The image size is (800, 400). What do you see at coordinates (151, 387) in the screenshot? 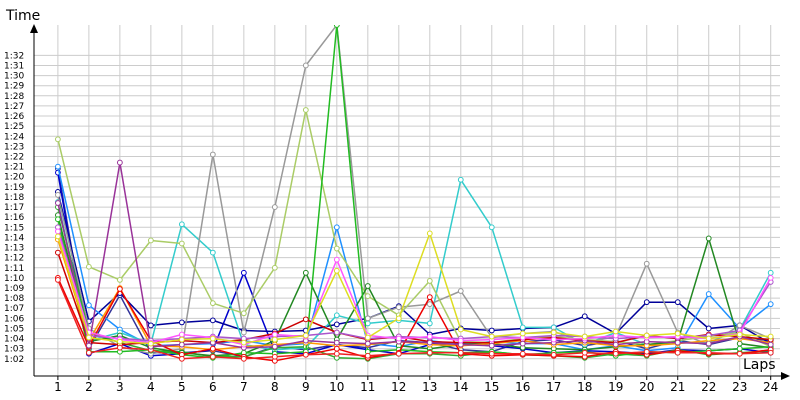
I see `x-tick-label: 4` at bounding box center [151, 387].